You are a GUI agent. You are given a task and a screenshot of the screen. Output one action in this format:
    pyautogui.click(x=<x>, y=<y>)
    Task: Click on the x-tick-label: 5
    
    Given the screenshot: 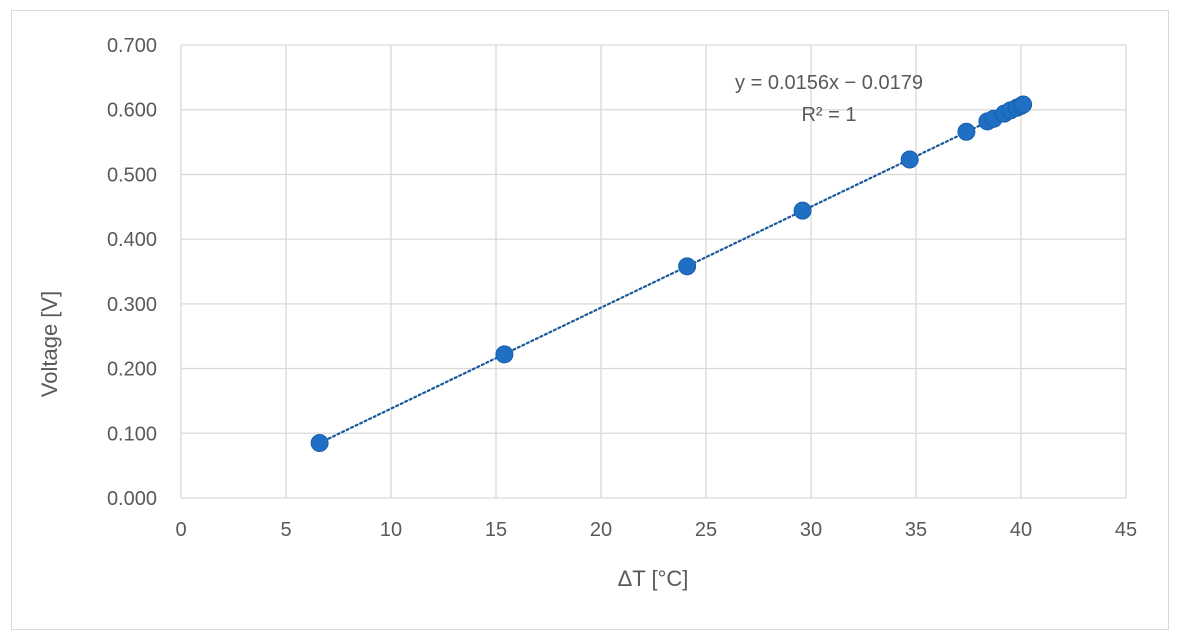 What is the action you would take?
    pyautogui.click(x=285, y=530)
    